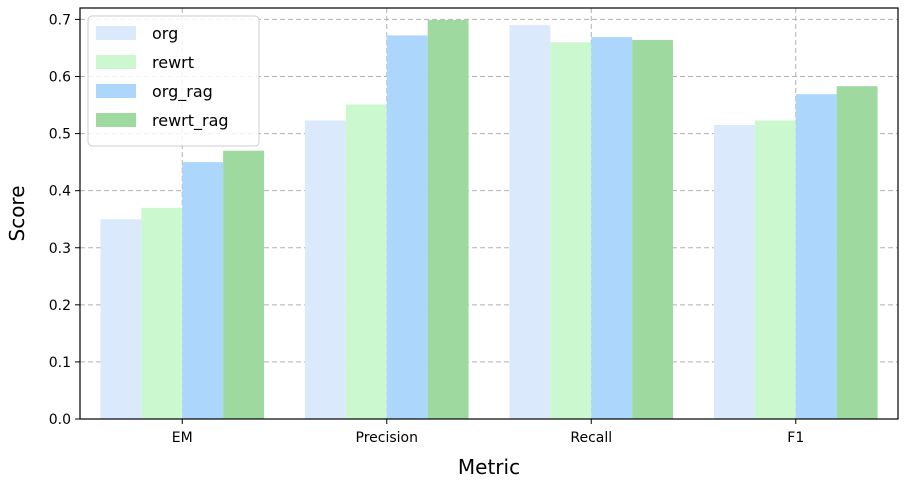 This screenshot has width=913, height=482. What do you see at coordinates (203, 290) in the screenshot?
I see `bar-org_rag-em` at bounding box center [203, 290].